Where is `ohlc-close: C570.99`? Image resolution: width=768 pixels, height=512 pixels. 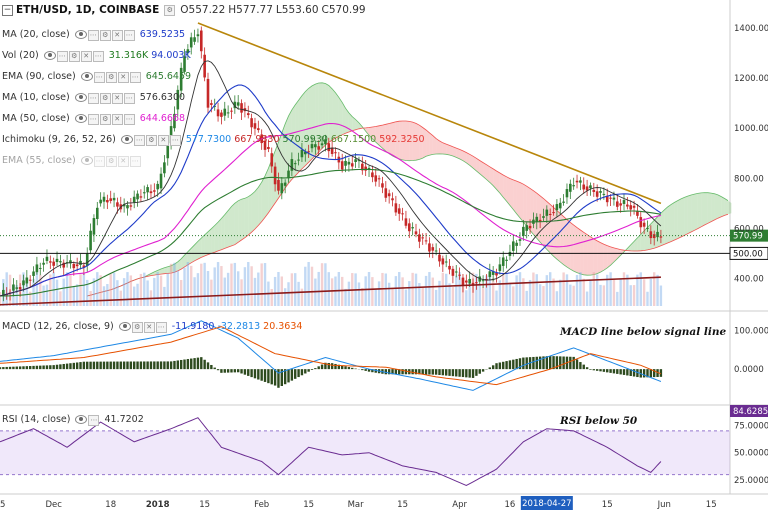 ohlc-close: C570.99 is located at coordinates (343, 10).